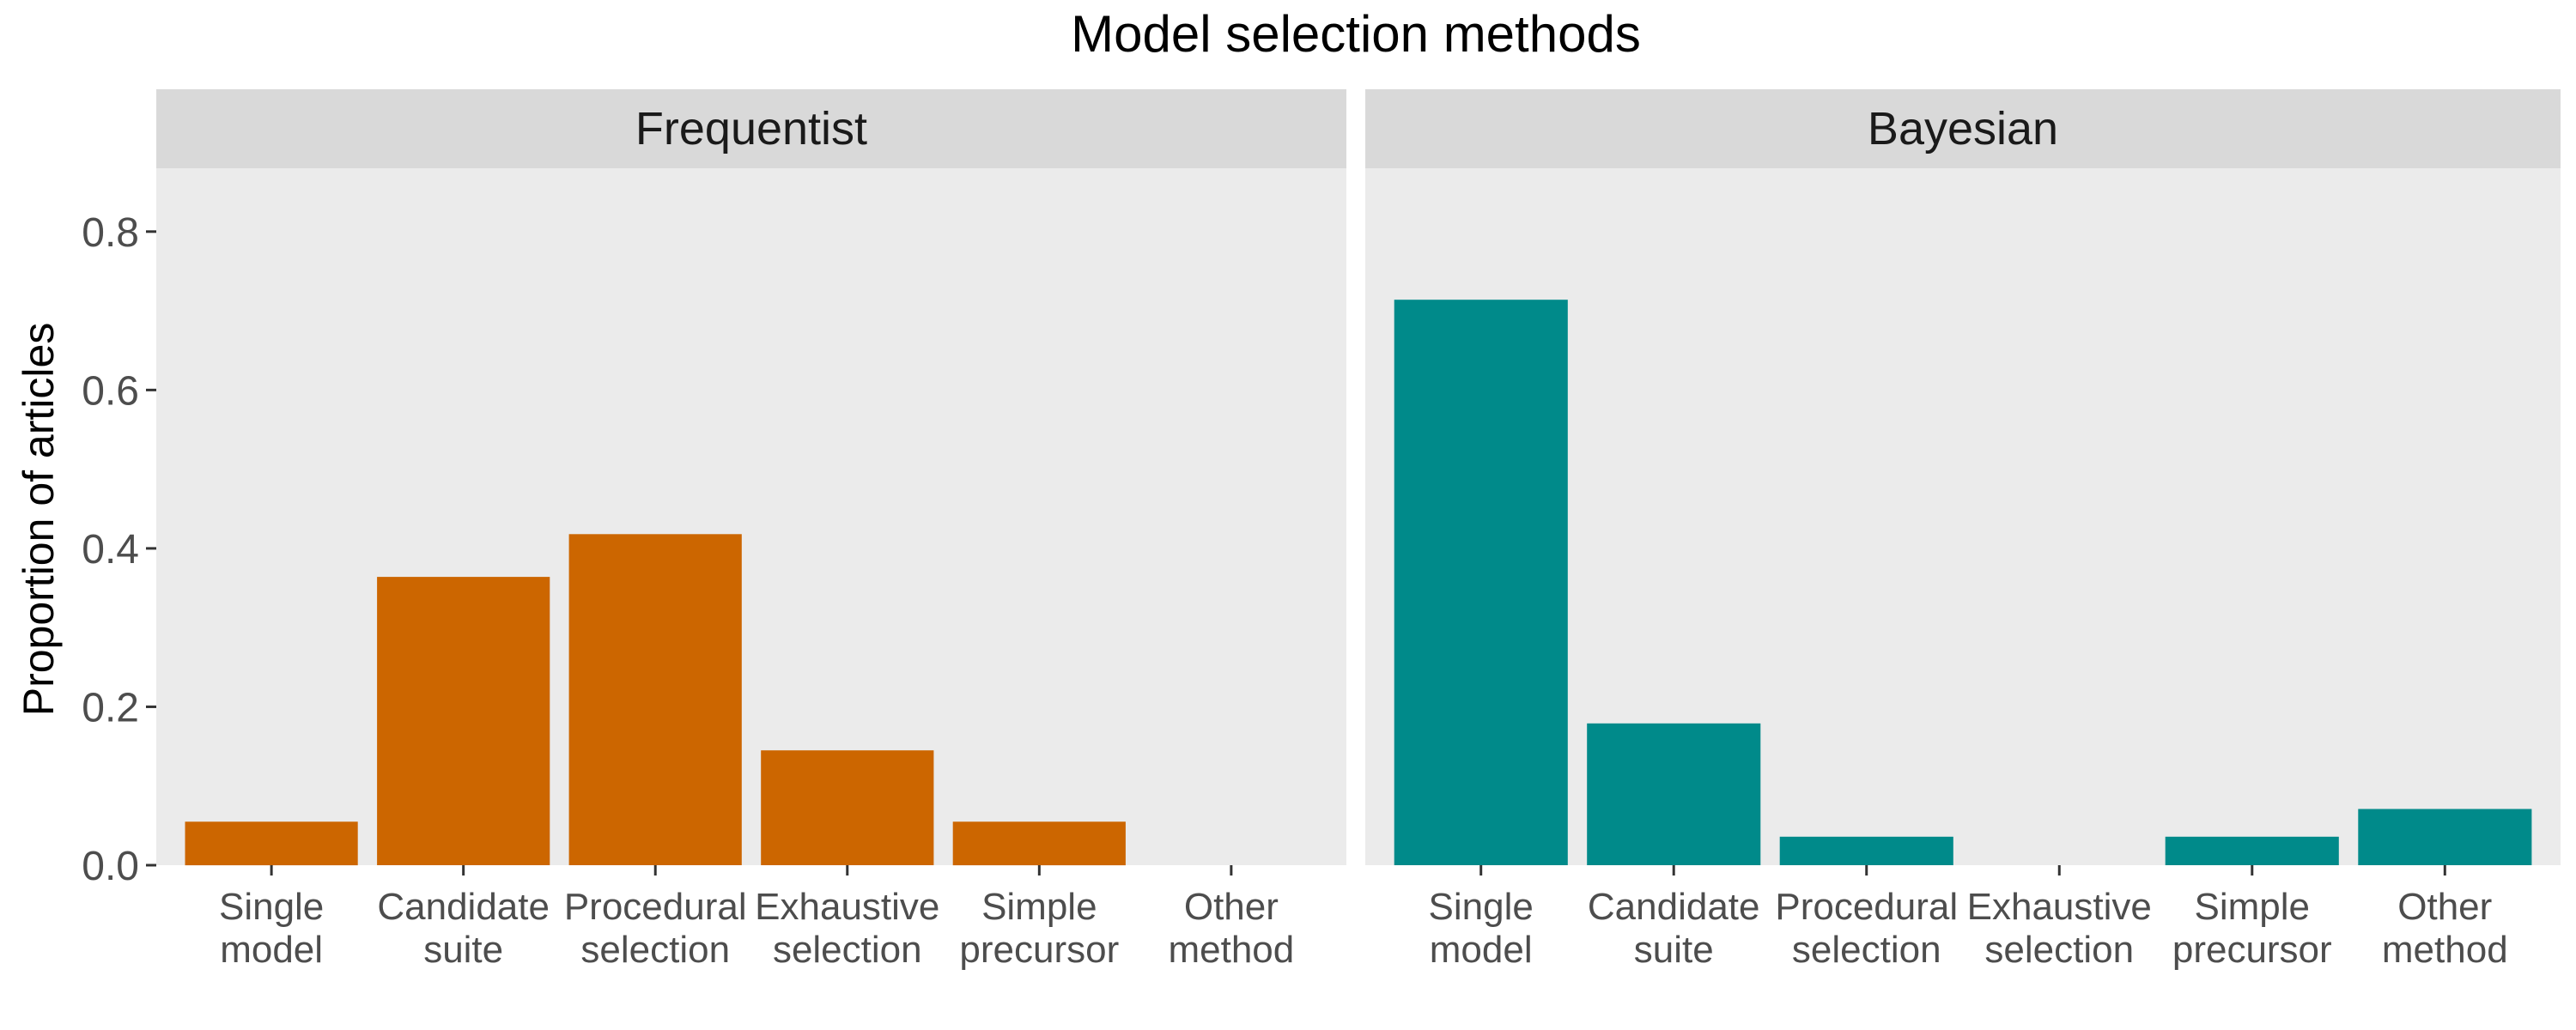 Image resolution: width=2576 pixels, height=1030 pixels. Describe the element at coordinates (1481, 582) in the screenshot. I see `bar-bayesian-single-model` at that location.